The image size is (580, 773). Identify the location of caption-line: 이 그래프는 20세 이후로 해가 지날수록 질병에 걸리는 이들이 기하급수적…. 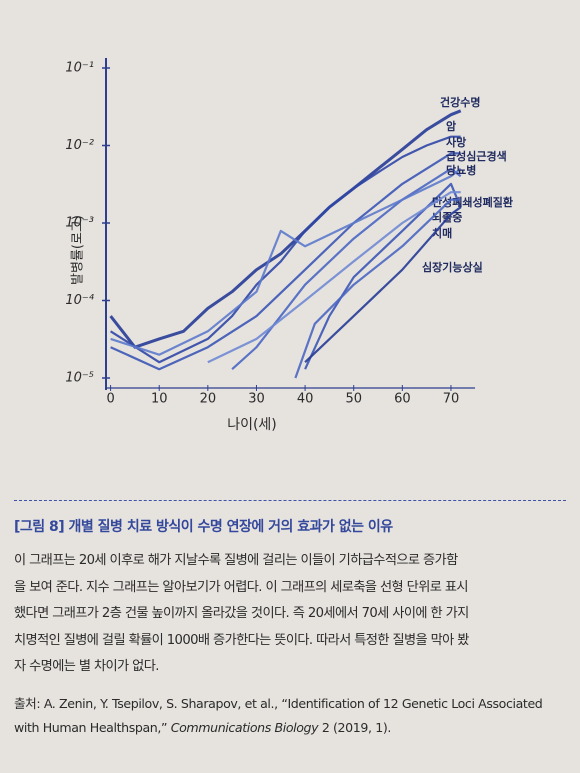
(236, 560).